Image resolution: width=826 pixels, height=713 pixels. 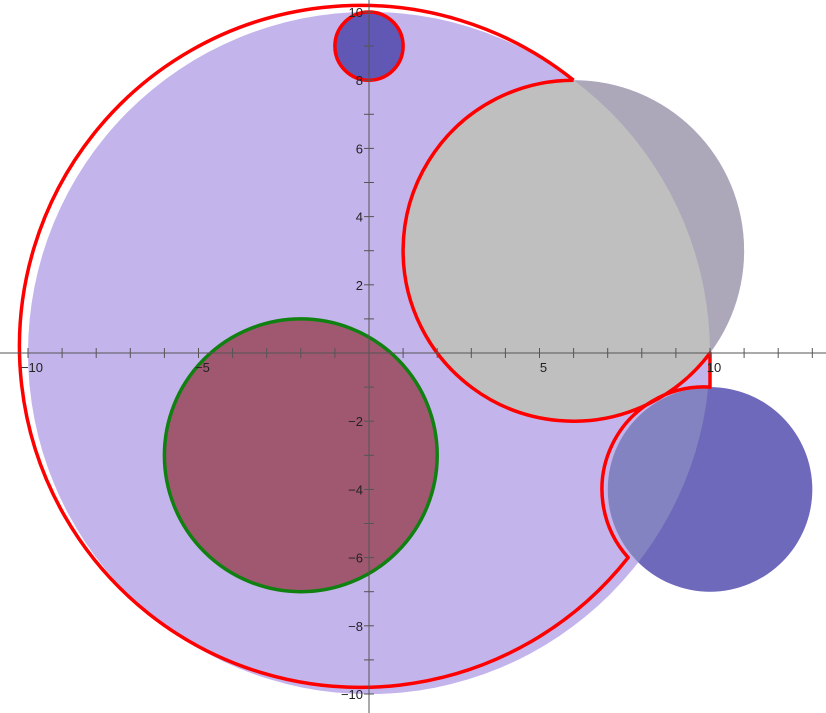 I want to click on x-tick-label: 10, so click(x=714, y=367).